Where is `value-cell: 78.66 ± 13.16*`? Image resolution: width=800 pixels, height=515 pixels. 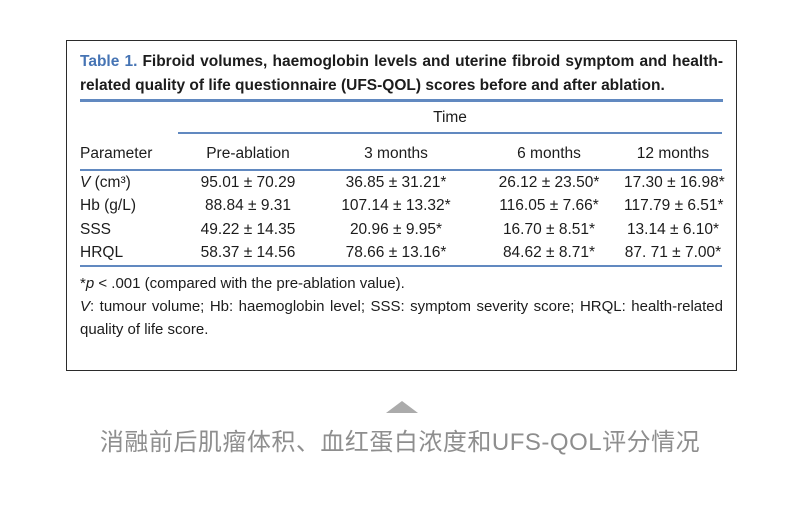 value-cell: 78.66 ± 13.16* is located at coordinates (396, 254).